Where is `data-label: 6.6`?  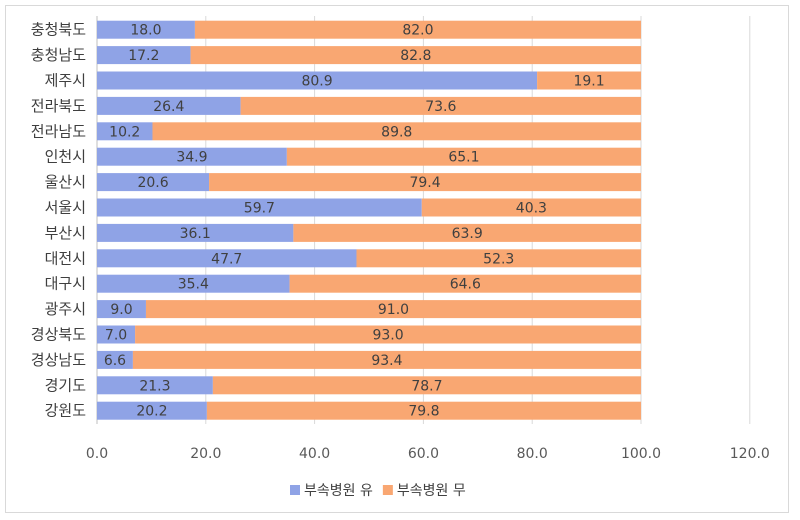
data-label: 6.6 is located at coordinates (115, 361).